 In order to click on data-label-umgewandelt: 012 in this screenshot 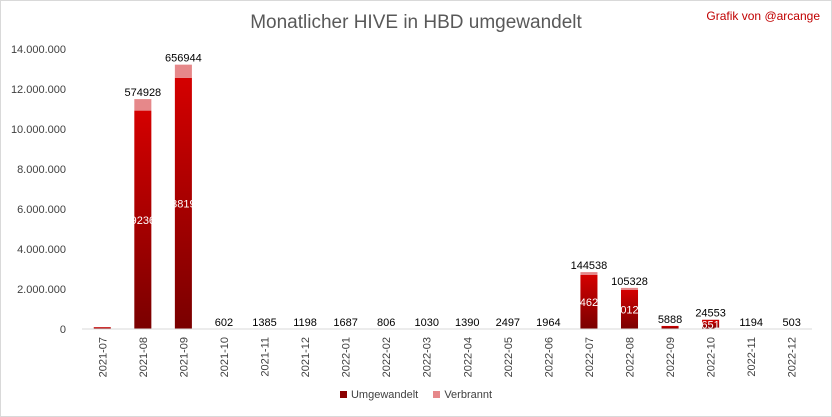, I will do `click(629, 311)`.